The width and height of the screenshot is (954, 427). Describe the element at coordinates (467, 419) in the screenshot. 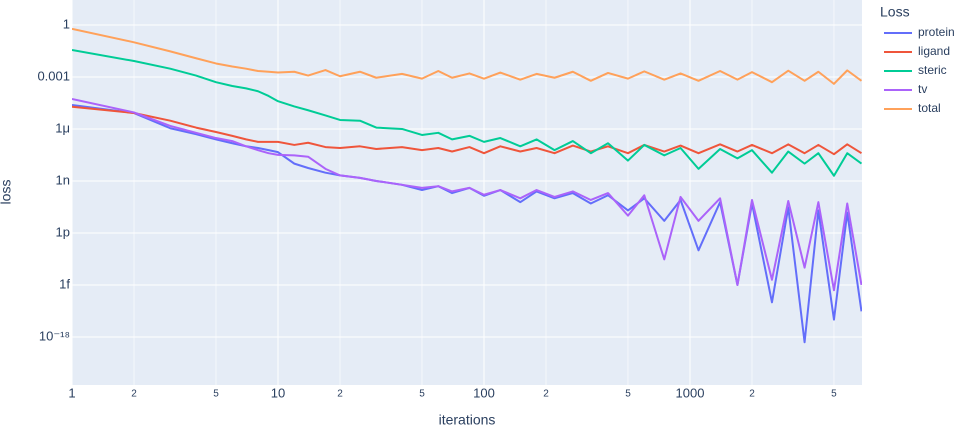

I see `x-axis-title: iterations` at that location.